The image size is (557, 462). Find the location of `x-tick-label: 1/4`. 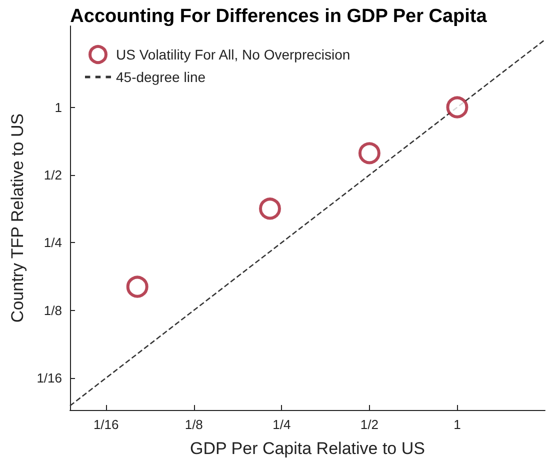

x-tick-label: 1/4 is located at coordinates (281, 424).